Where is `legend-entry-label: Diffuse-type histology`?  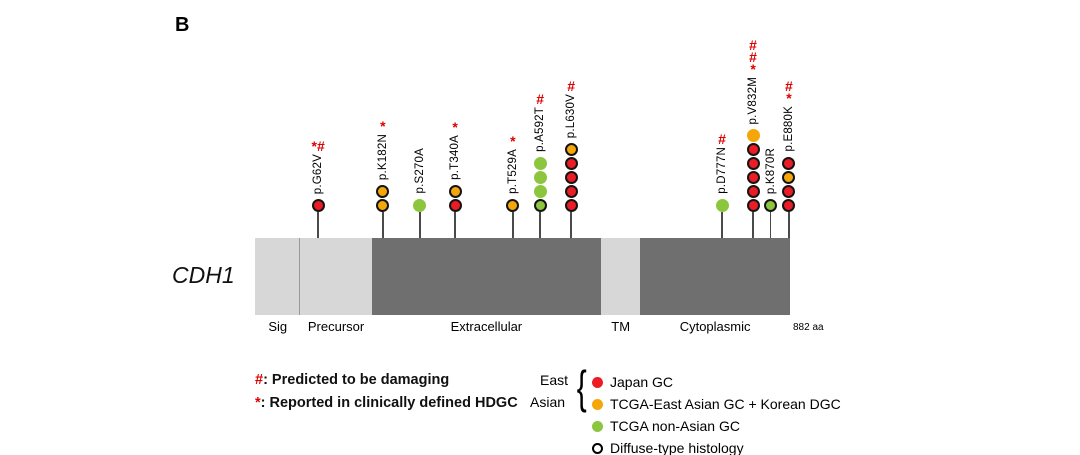
legend-entry-label: Diffuse-type histology is located at coordinates (677, 447).